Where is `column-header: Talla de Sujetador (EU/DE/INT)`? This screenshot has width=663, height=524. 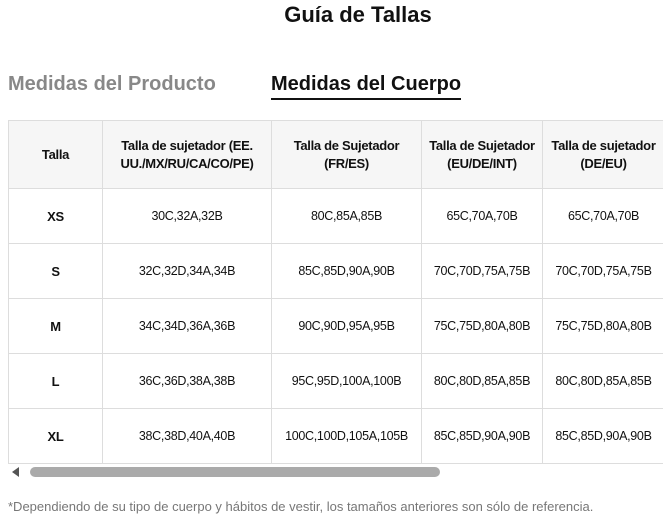 column-header: Talla de Sujetador (EU/DE/INT) is located at coordinates (482, 154).